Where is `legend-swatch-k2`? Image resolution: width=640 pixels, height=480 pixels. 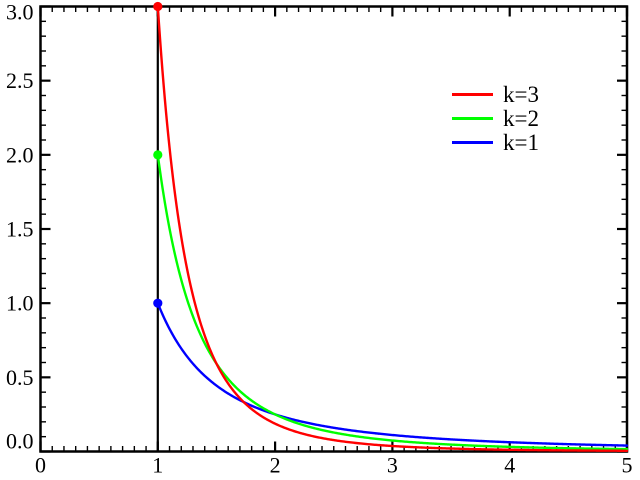
legend-swatch-k2 is located at coordinates (472, 119).